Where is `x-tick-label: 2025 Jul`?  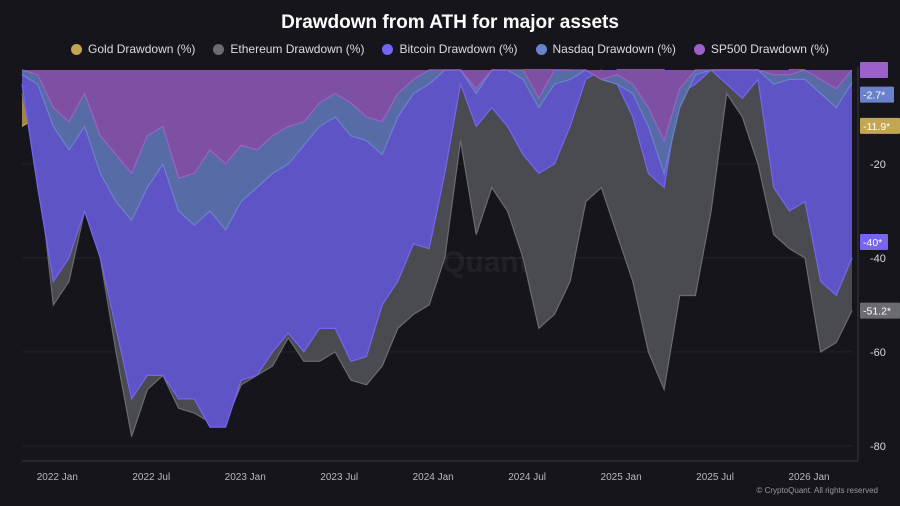
x-tick-label: 2025 Jul is located at coordinates (715, 477).